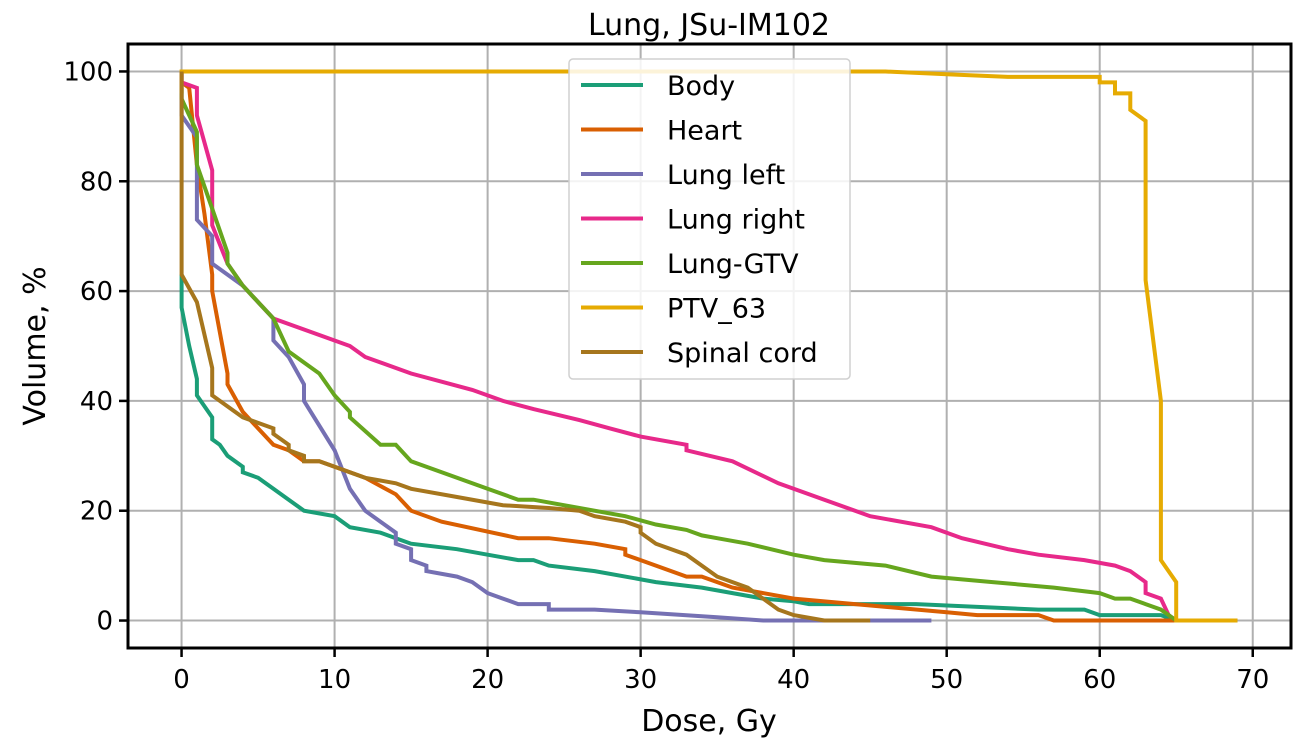 The image size is (1300, 747). What do you see at coordinates (701, 86) in the screenshot?
I see `legend-label-body: Body` at bounding box center [701, 86].